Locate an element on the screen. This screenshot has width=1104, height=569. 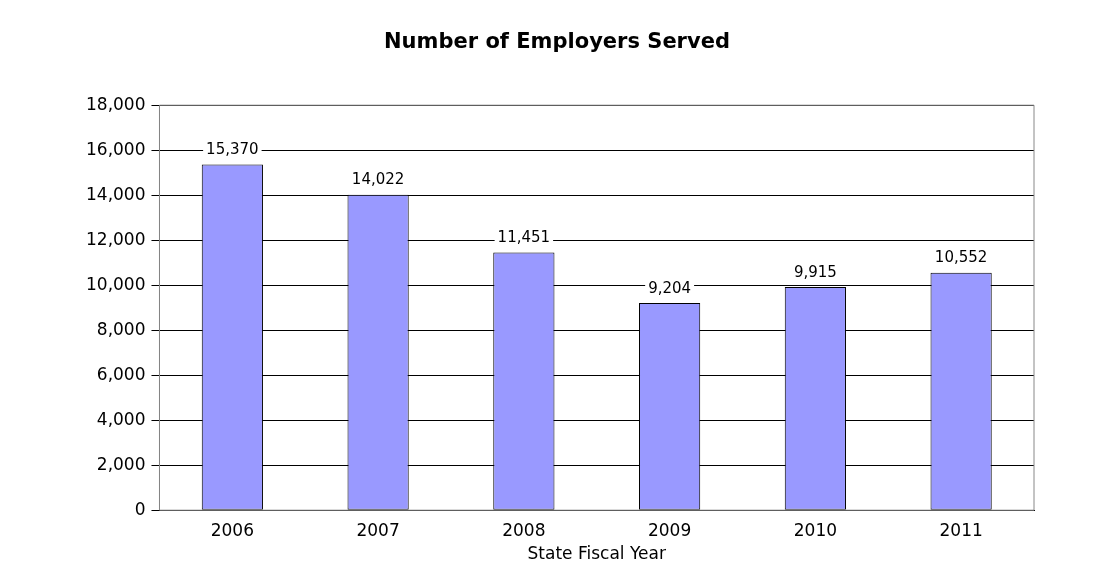
x-tick-label: 2006 is located at coordinates (232, 529).